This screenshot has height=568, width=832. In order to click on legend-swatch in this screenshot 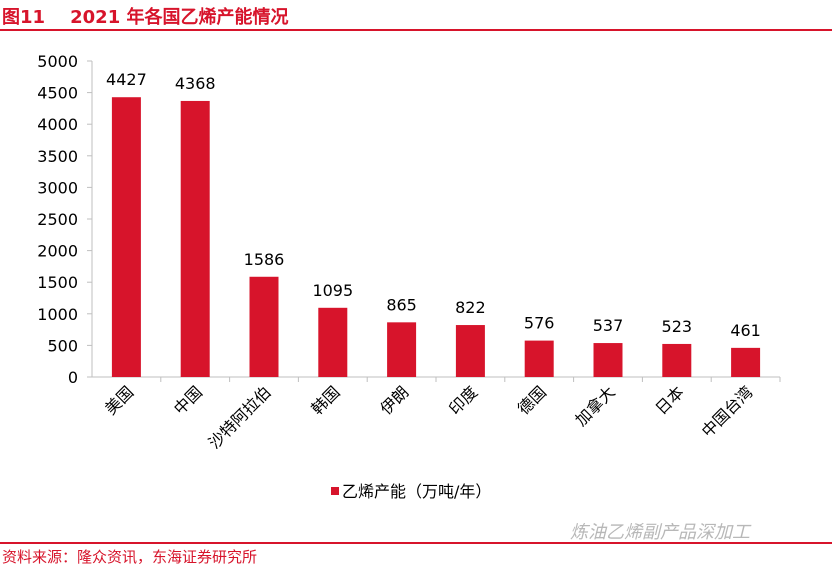, I will do `click(335, 491)`.